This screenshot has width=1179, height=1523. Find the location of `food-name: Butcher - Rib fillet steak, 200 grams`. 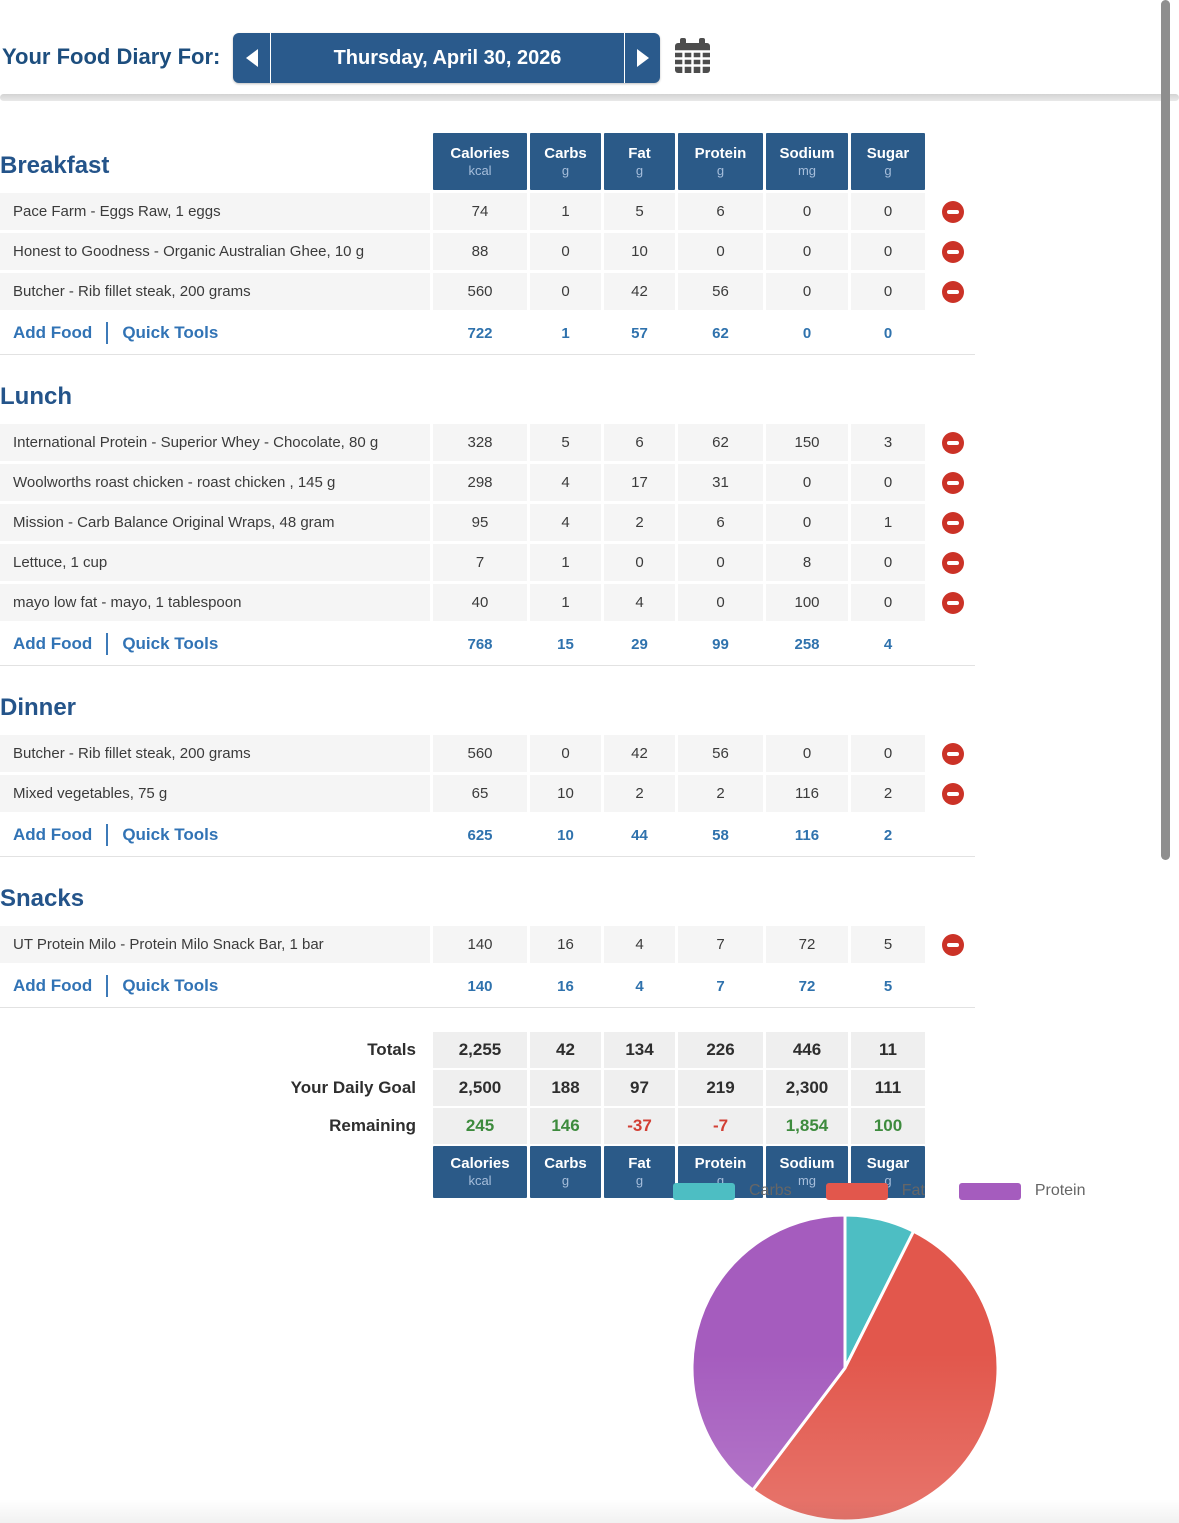

food-name: Butcher - Rib fillet steak, 200 grams is located at coordinates (215, 291).